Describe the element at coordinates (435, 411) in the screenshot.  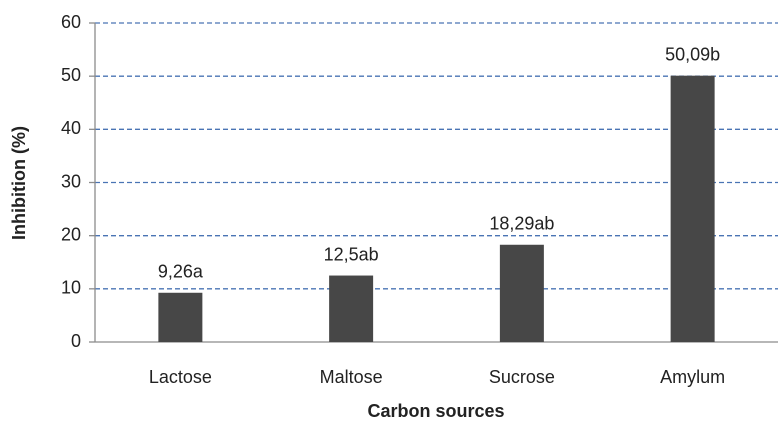
I see `x-axis-title: Carbon sources` at that location.